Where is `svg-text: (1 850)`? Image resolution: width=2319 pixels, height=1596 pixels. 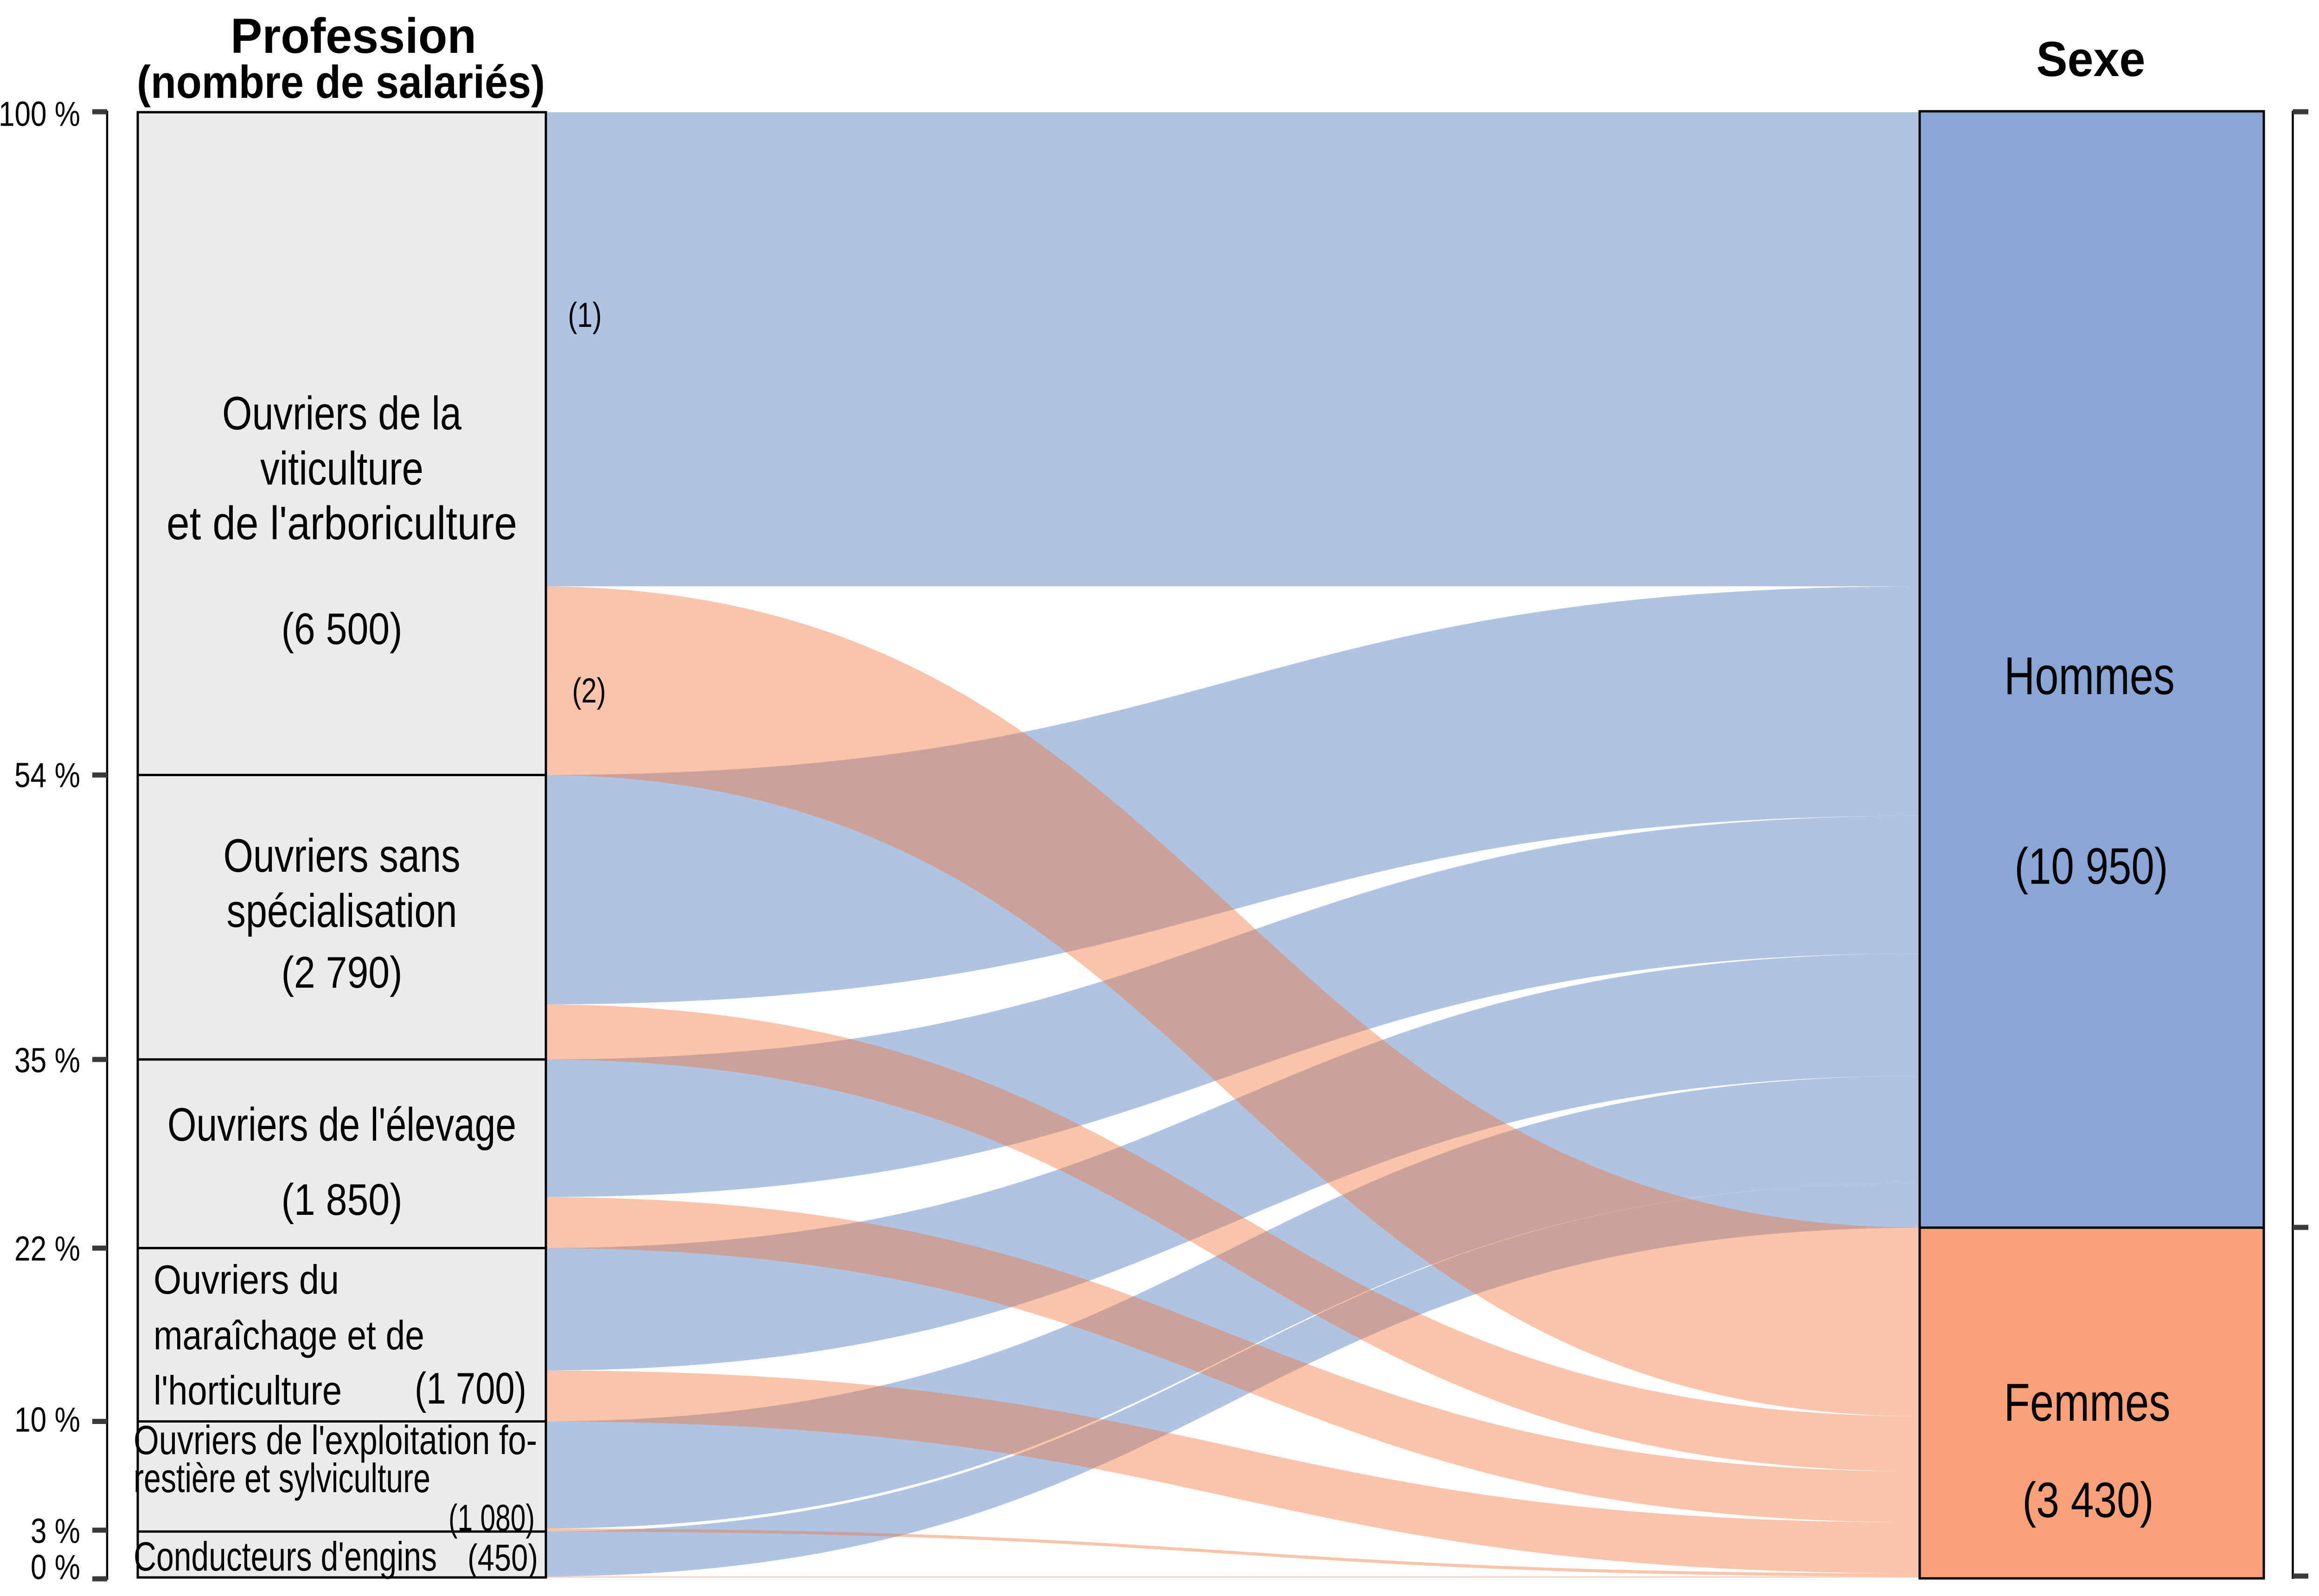
svg-text: (1 850) is located at coordinates (342, 1200).